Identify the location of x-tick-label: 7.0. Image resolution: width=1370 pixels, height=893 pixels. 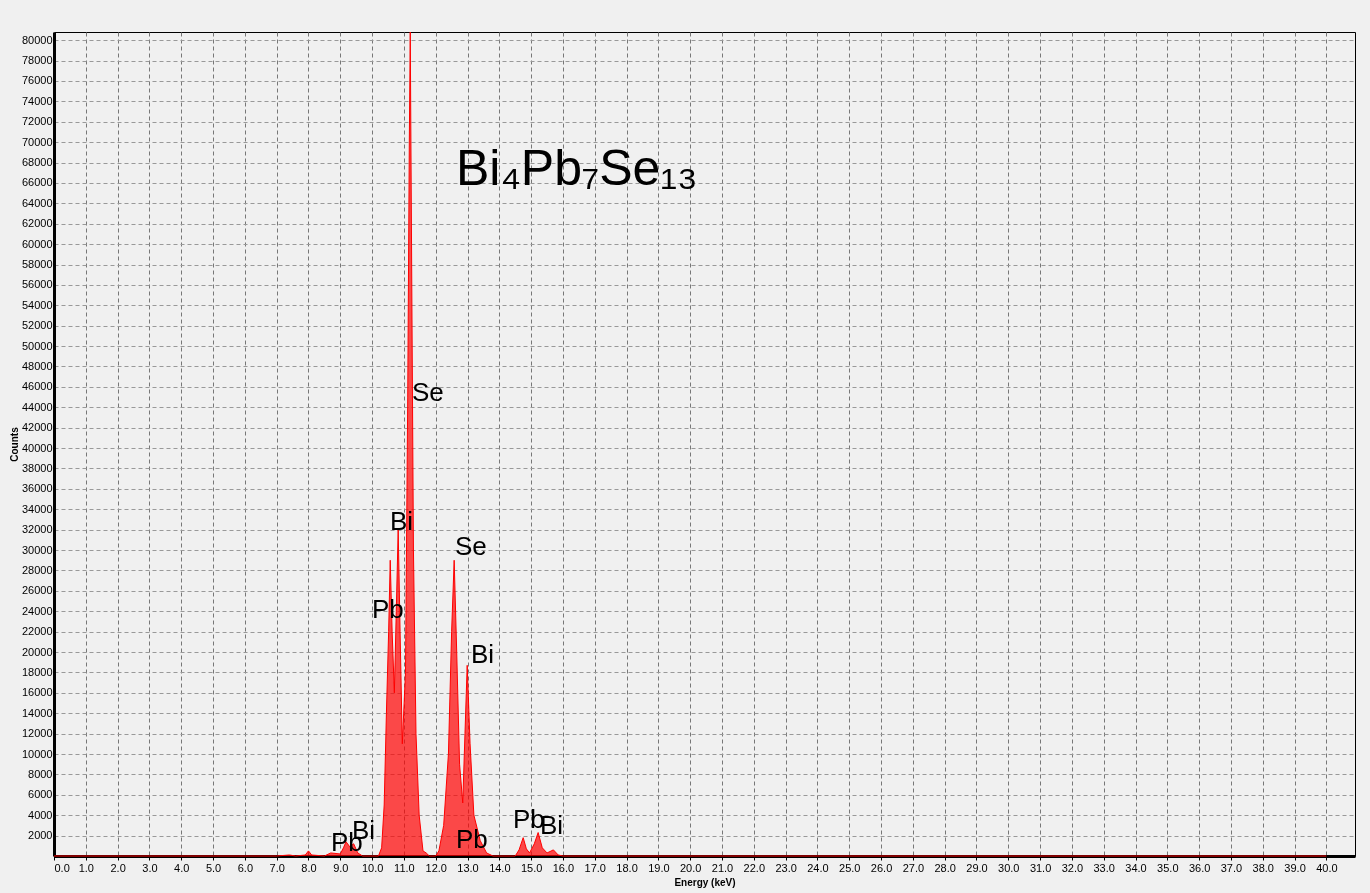
(277, 867).